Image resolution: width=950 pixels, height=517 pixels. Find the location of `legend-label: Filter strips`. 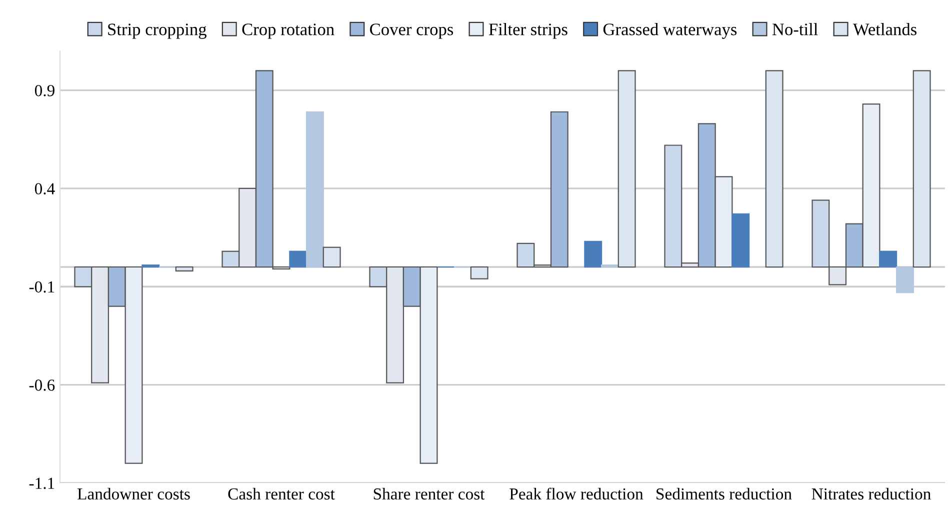

legend-label: Filter strips is located at coordinates (528, 31).